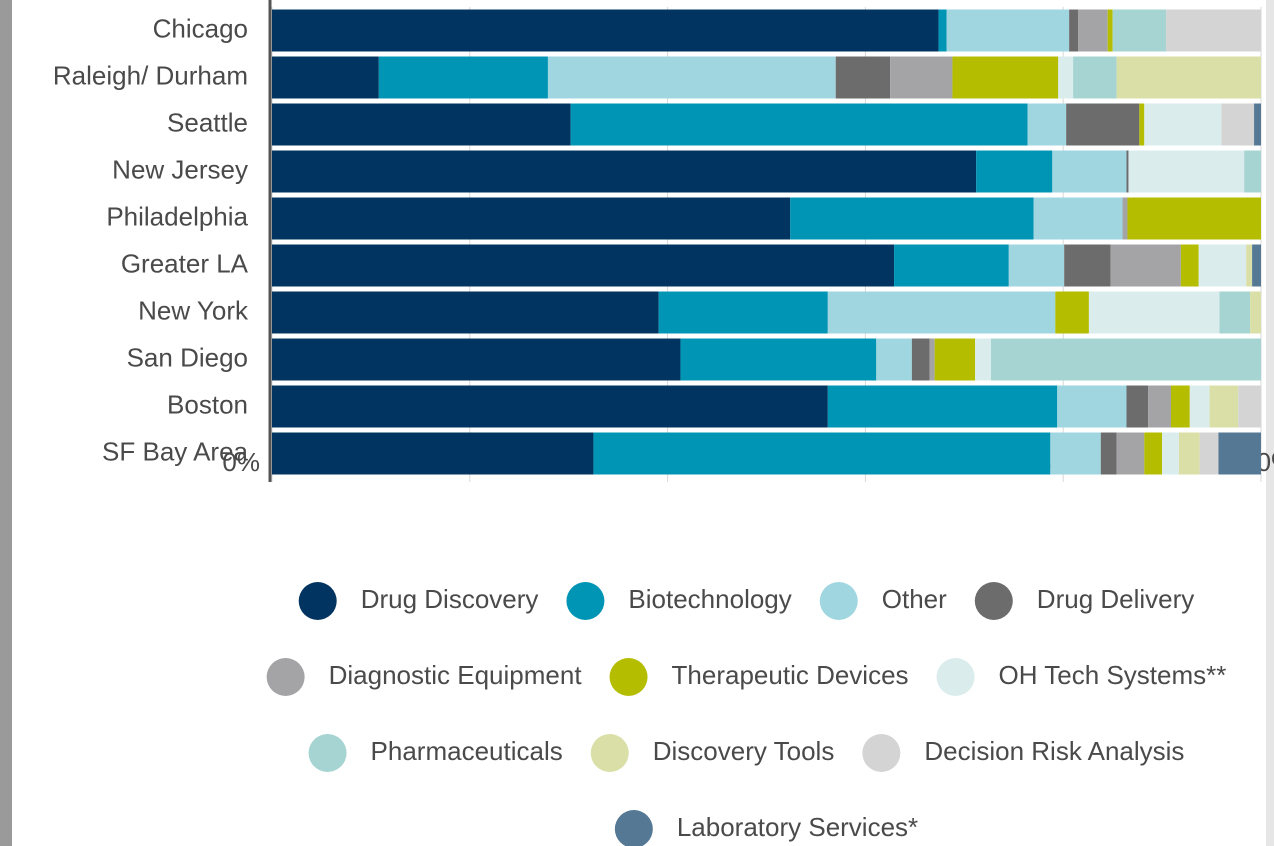 This screenshot has width=1274, height=846. Describe the element at coordinates (200, 28) in the screenshot. I see `y-tick-label: Chicago` at that location.